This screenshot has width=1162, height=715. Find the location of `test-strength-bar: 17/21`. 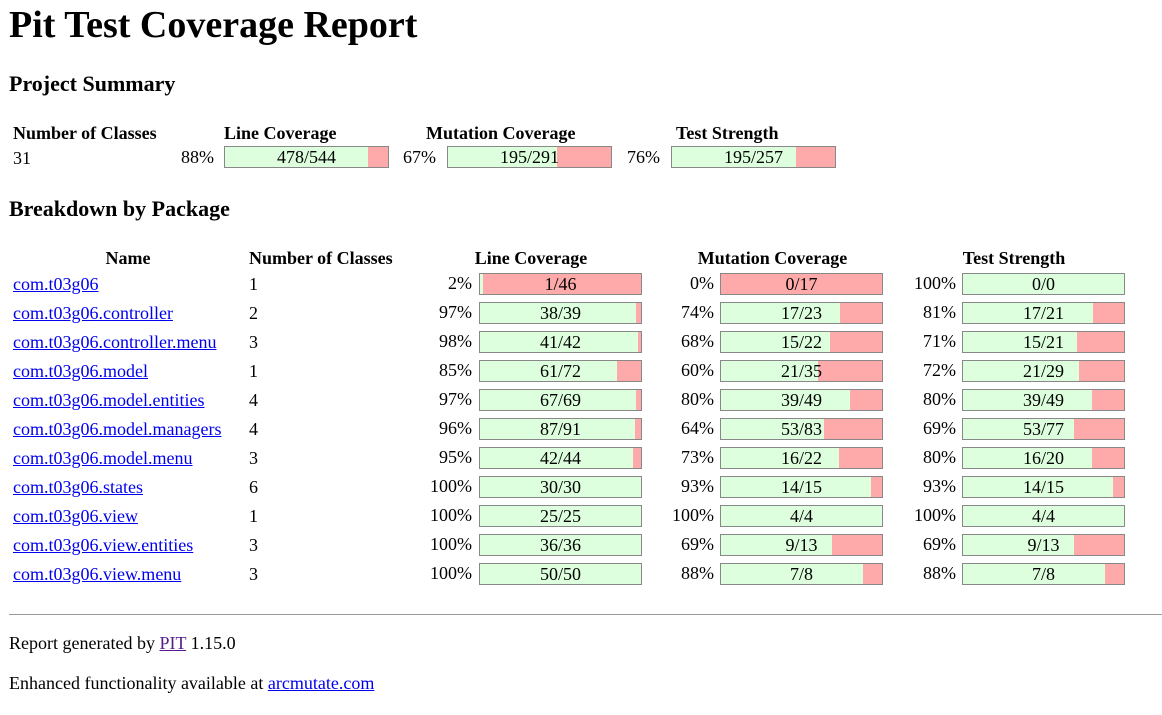

test-strength-bar: 17/21 is located at coordinates (1043, 313).